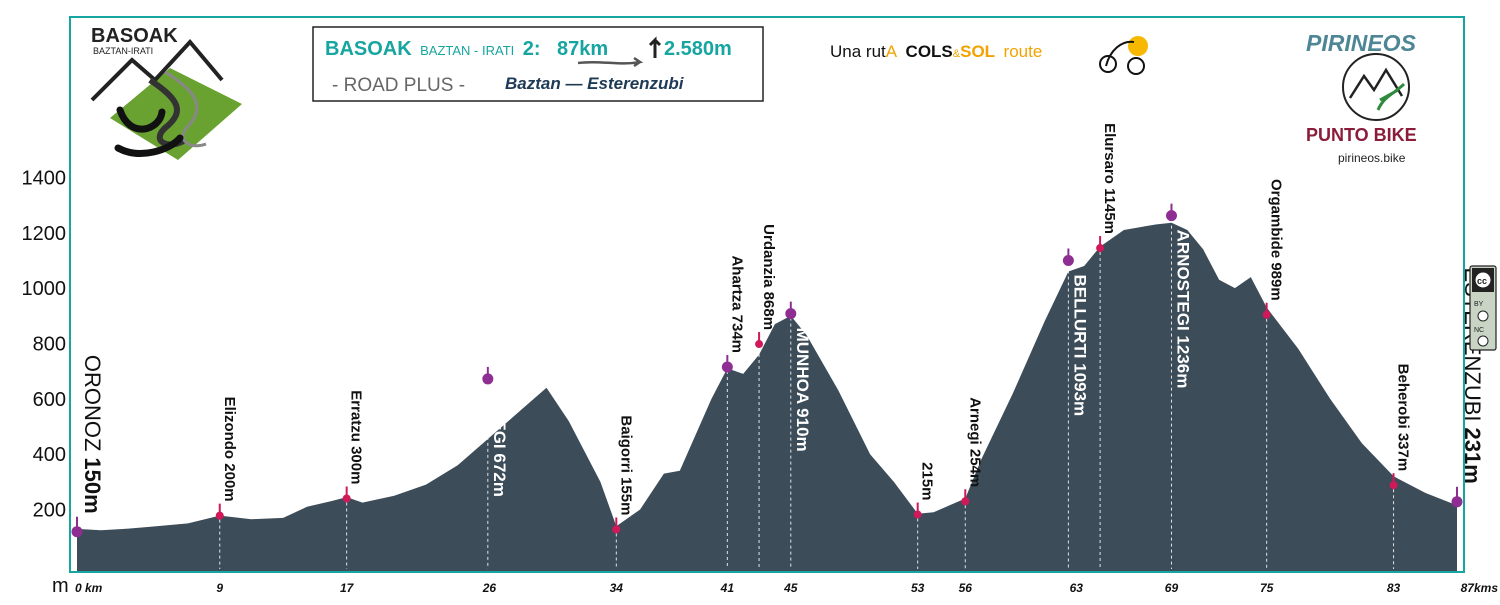 The width and height of the screenshot is (1500, 605). Describe the element at coordinates (1276, 240) in the screenshot. I see `point-label: Orgambide 989m` at that location.